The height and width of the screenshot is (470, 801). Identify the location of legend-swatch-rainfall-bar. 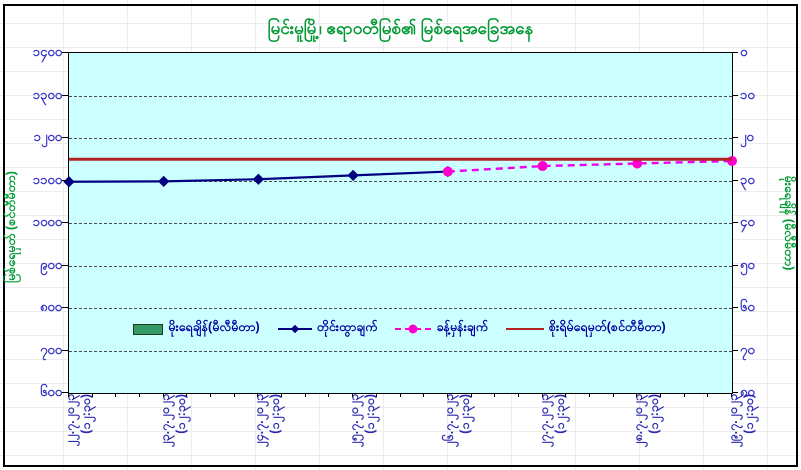
(148, 329).